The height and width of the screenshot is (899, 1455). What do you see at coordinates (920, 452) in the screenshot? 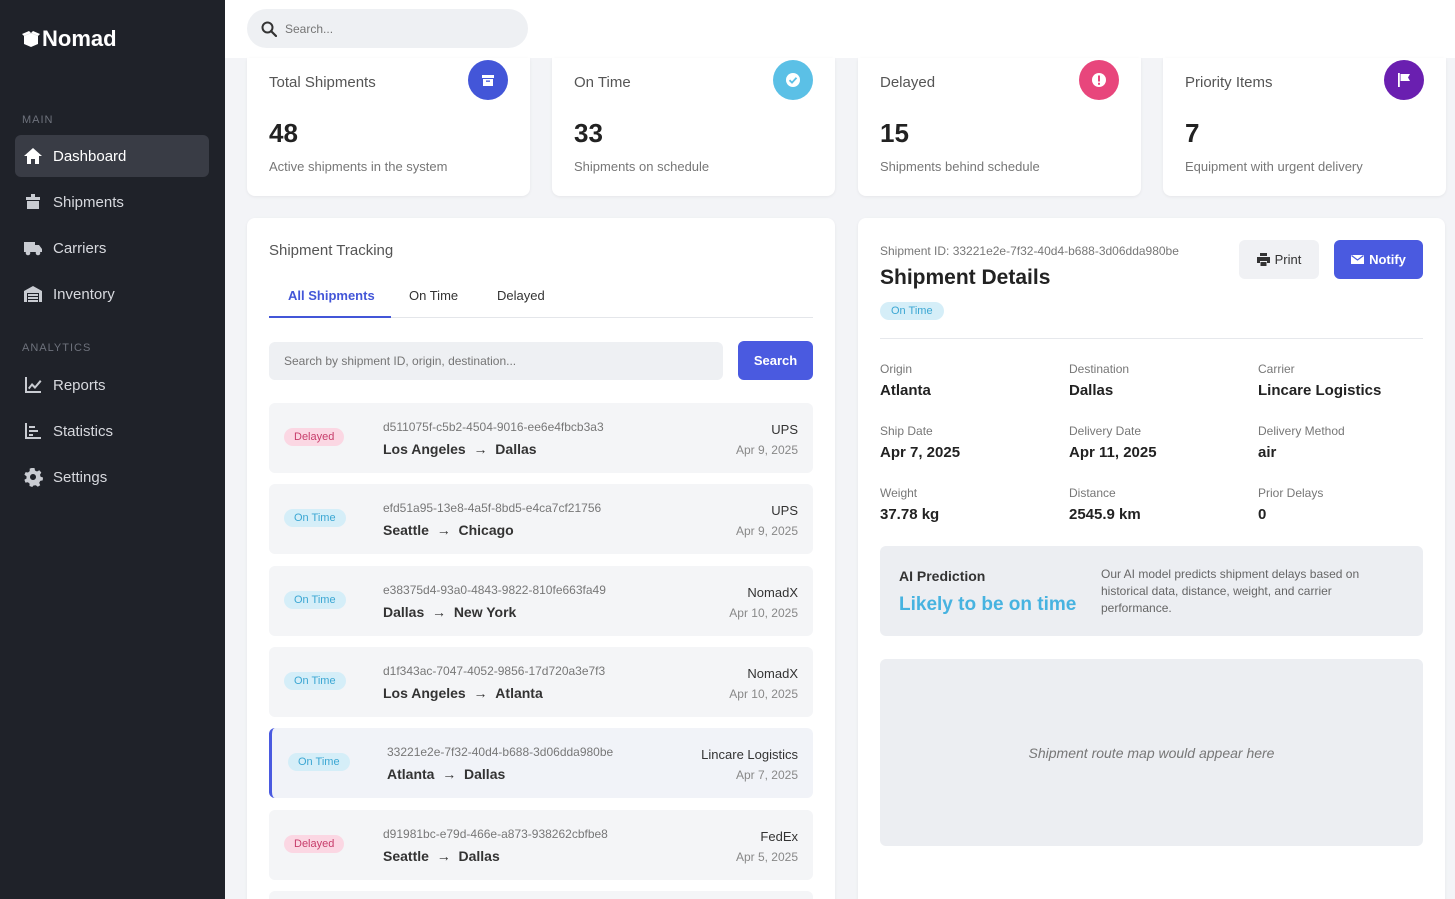
I see `field-value: Apr 7, 2025` at bounding box center [920, 452].